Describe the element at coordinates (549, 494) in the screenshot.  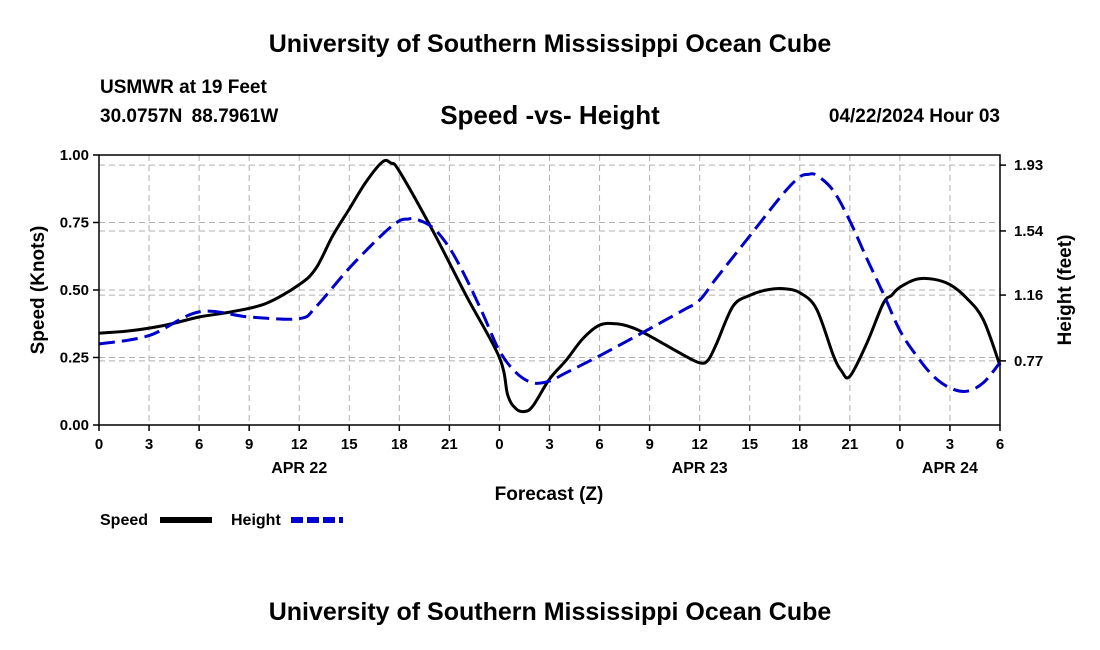
I see `x-axis-label: Forecast (Z)` at that location.